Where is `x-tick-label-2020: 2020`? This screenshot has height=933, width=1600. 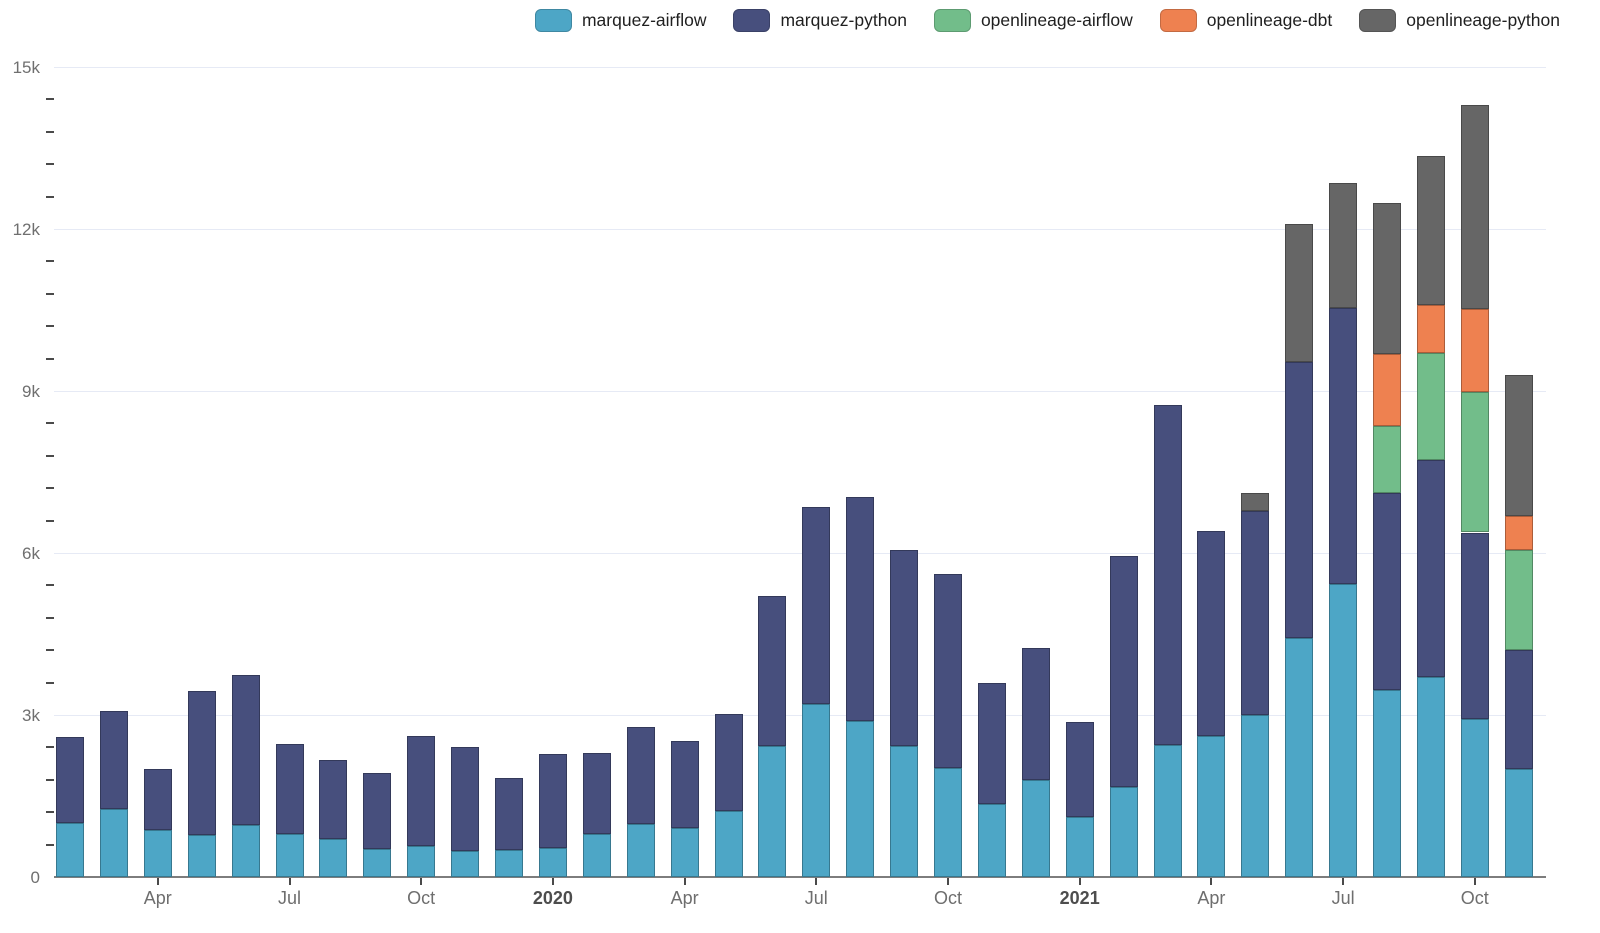
x-tick-label-2020: 2020 is located at coordinates (552, 898).